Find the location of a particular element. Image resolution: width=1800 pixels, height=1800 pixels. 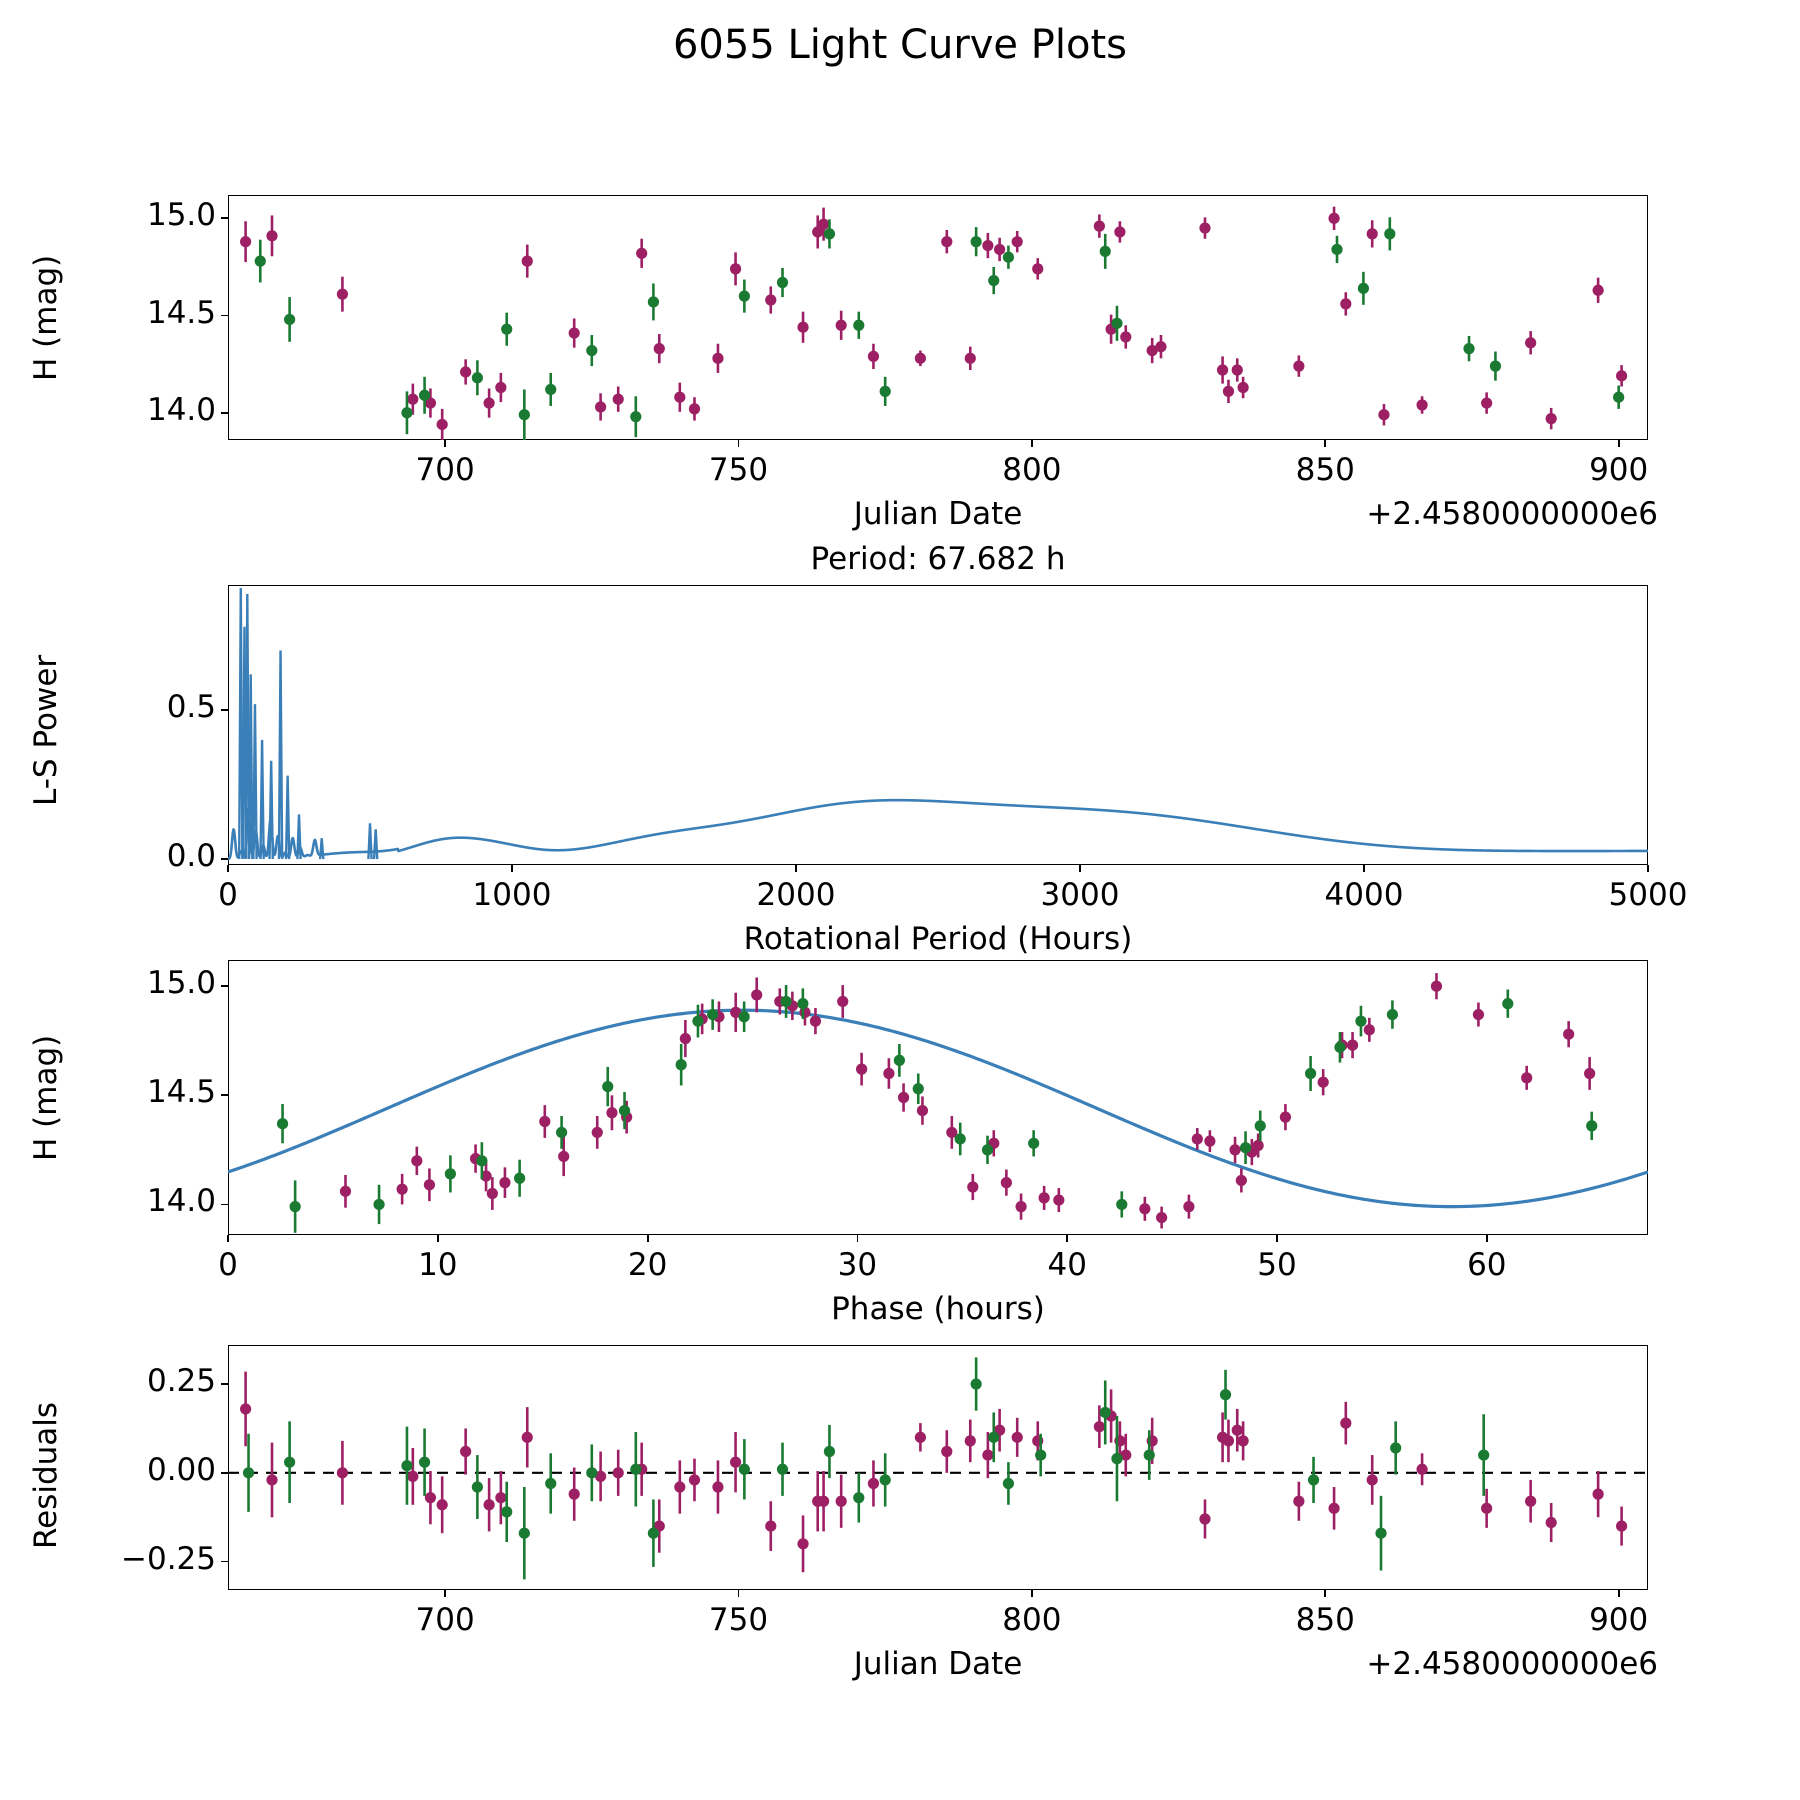

figure-title: 6055 Light Curve Plots is located at coordinates (899, 45).